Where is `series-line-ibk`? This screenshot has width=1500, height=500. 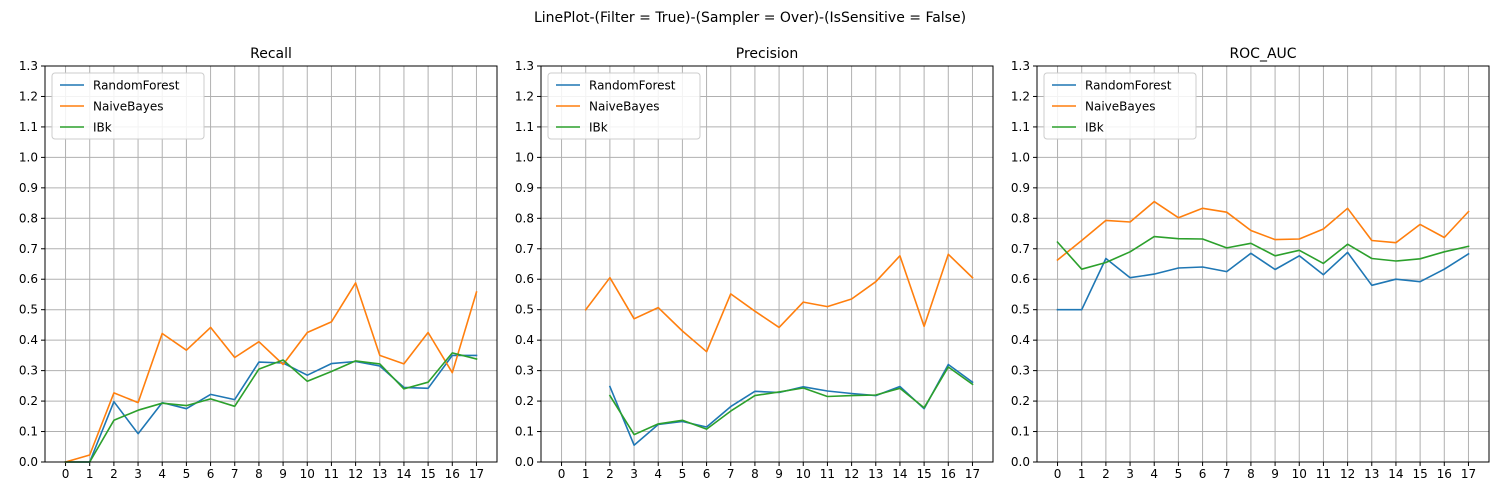 series-line-ibk is located at coordinates (271, 407).